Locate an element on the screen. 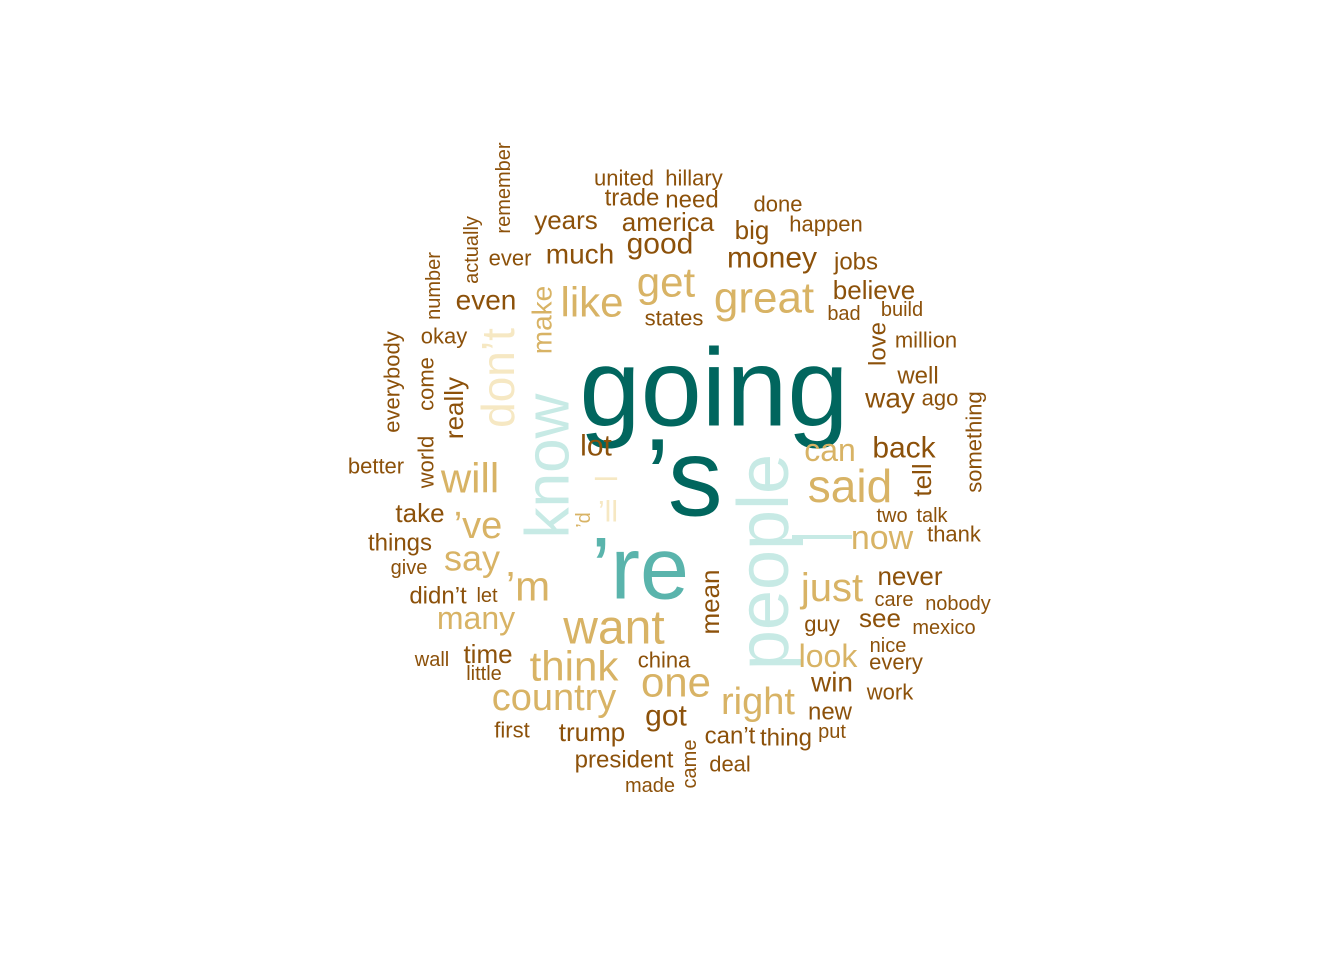 This screenshot has width=1344, height=960. word-little: little is located at coordinates (484, 674).